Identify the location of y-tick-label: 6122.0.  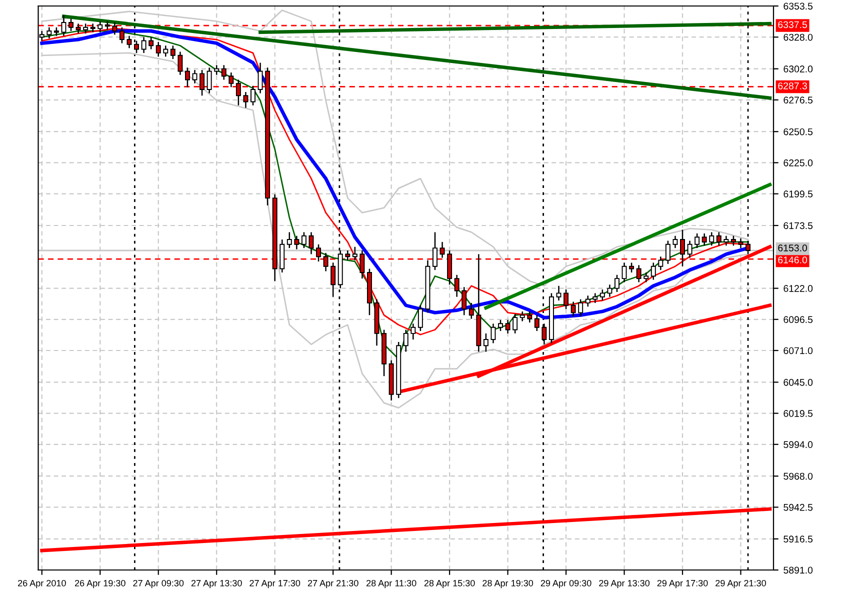
(798, 288).